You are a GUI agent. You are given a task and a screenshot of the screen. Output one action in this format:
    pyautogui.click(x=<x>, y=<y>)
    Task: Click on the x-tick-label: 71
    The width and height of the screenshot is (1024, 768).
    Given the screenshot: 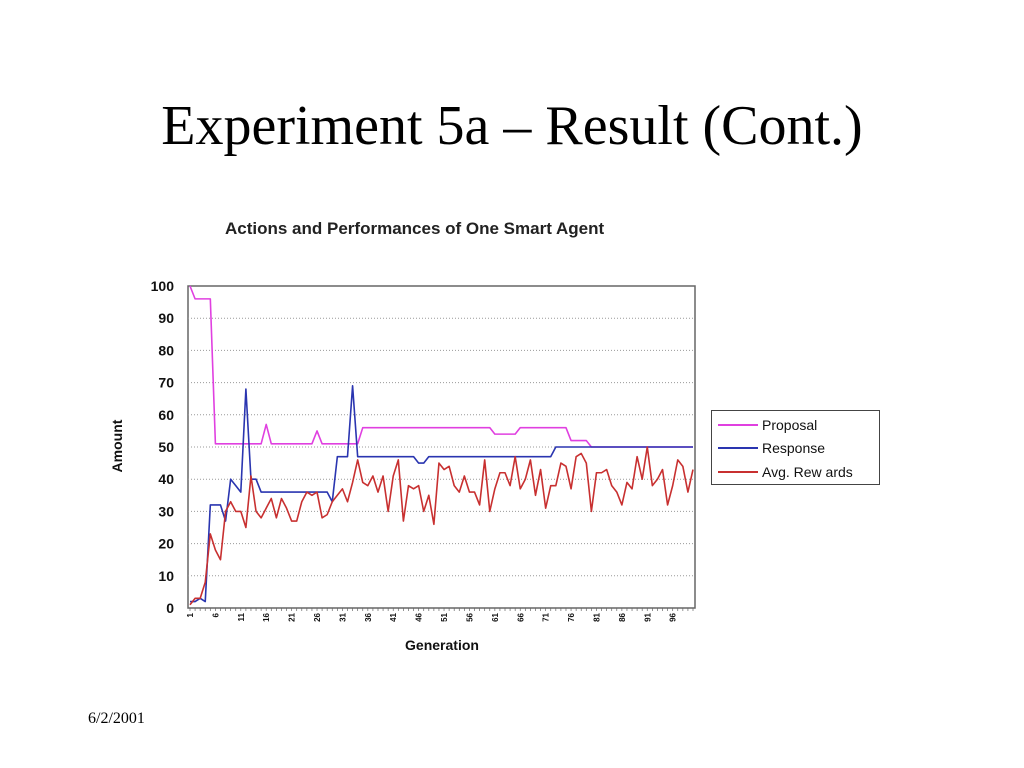 What is the action you would take?
    pyautogui.click(x=546, y=616)
    